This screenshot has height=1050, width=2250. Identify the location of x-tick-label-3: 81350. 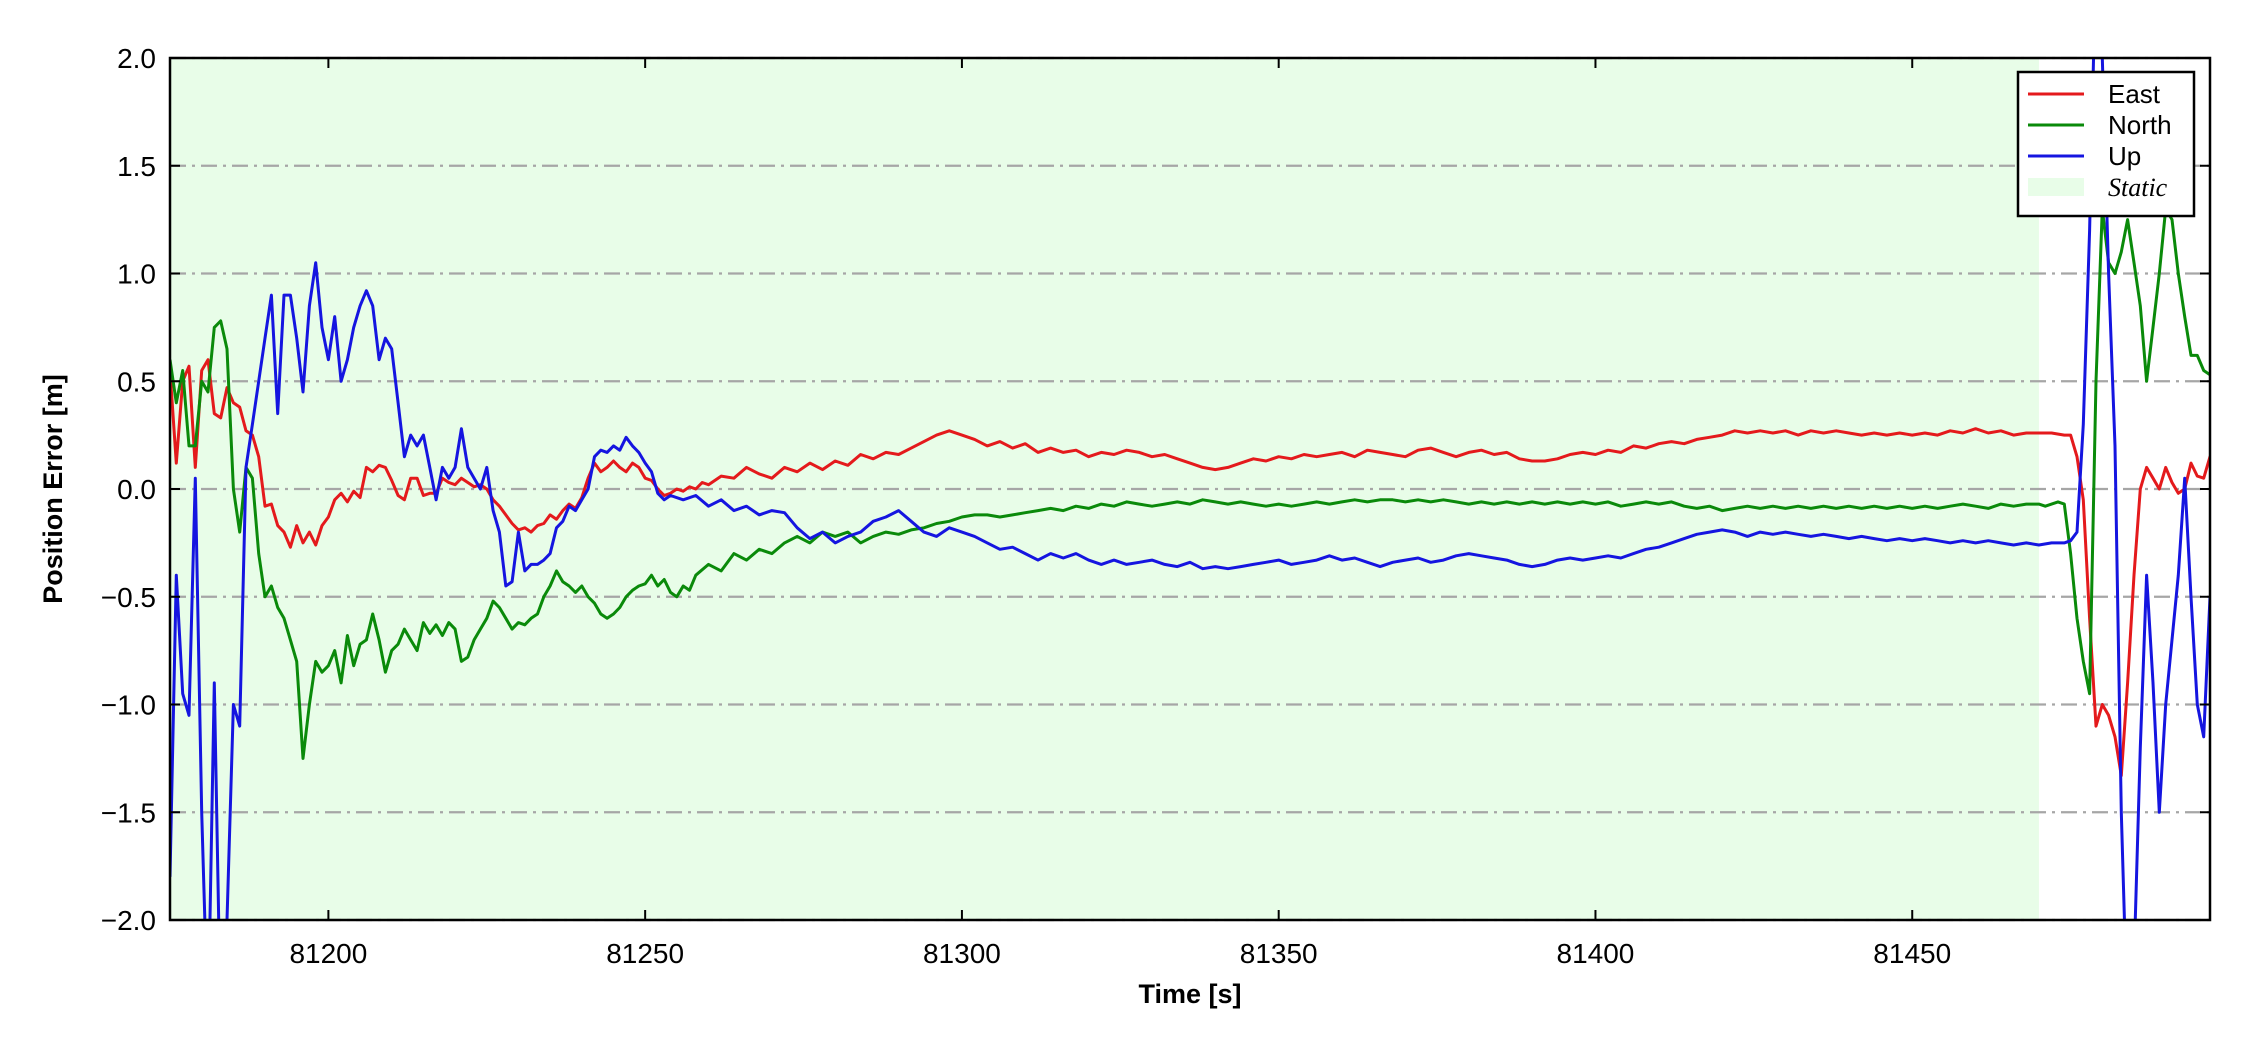
(1279, 953).